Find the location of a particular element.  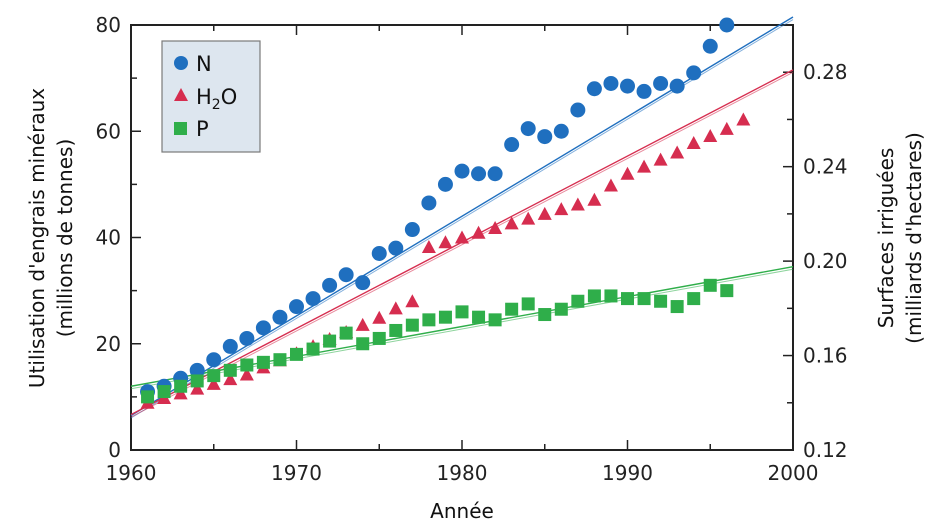

y-right-tick-label: 0.20 is located at coordinates (825, 261).